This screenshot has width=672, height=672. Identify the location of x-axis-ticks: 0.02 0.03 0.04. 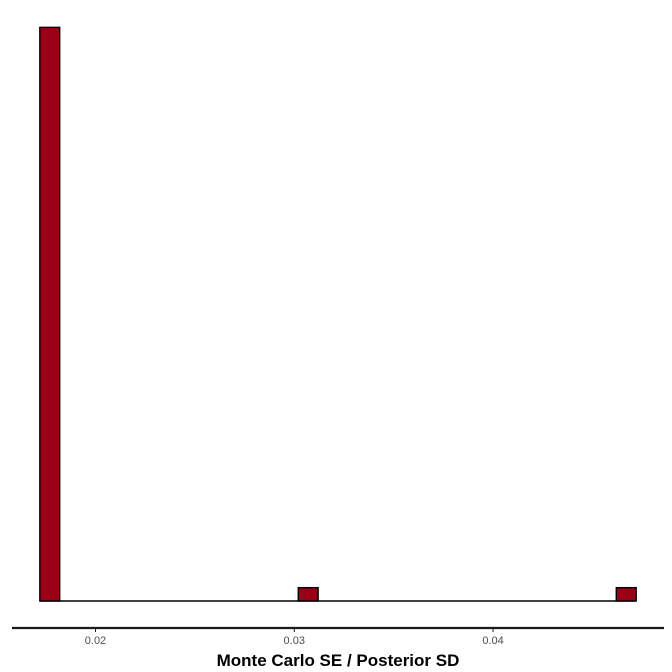
(294, 637).